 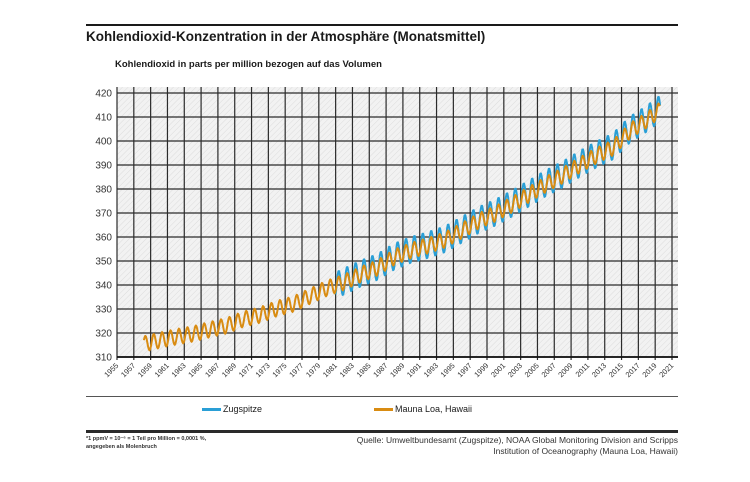 What do you see at coordinates (103, 166) in the screenshot?
I see `y-tick-label: 390` at bounding box center [103, 166].